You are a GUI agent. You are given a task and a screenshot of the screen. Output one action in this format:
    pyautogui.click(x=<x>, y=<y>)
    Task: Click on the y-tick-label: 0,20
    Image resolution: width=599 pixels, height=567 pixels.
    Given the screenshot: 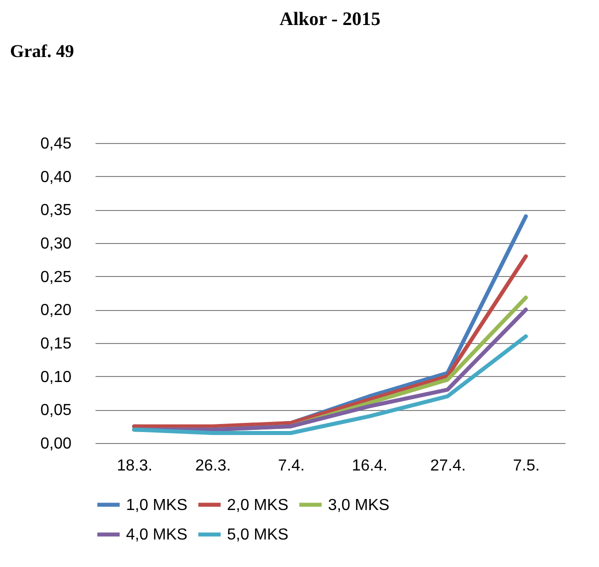 What is the action you would take?
    pyautogui.click(x=56, y=311)
    